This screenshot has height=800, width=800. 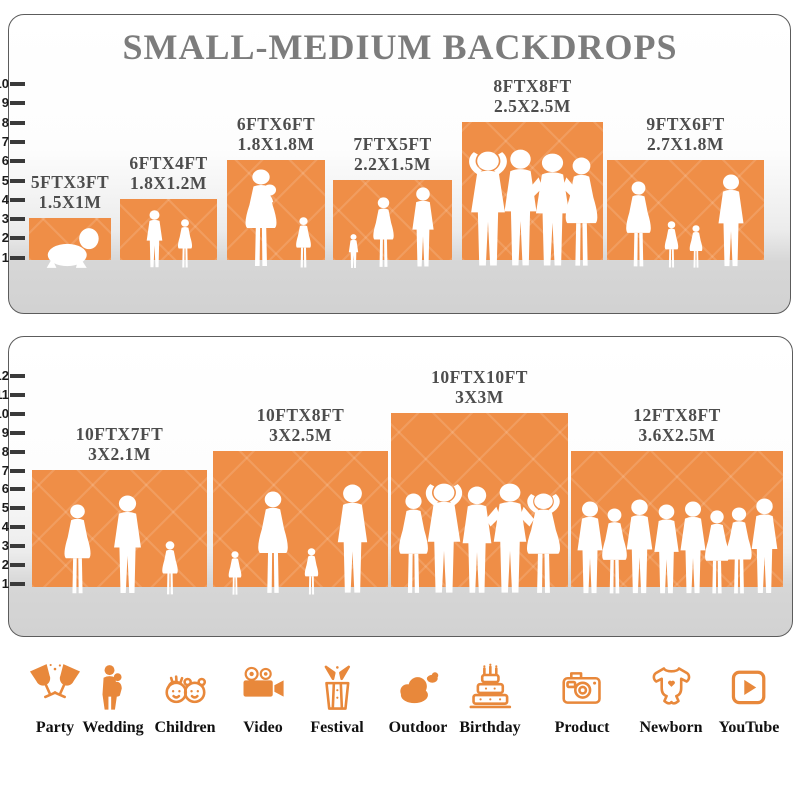 What do you see at coordinates (260, 217) in the screenshot?
I see `woman-baby-silhouette-icon` at bounding box center [260, 217].